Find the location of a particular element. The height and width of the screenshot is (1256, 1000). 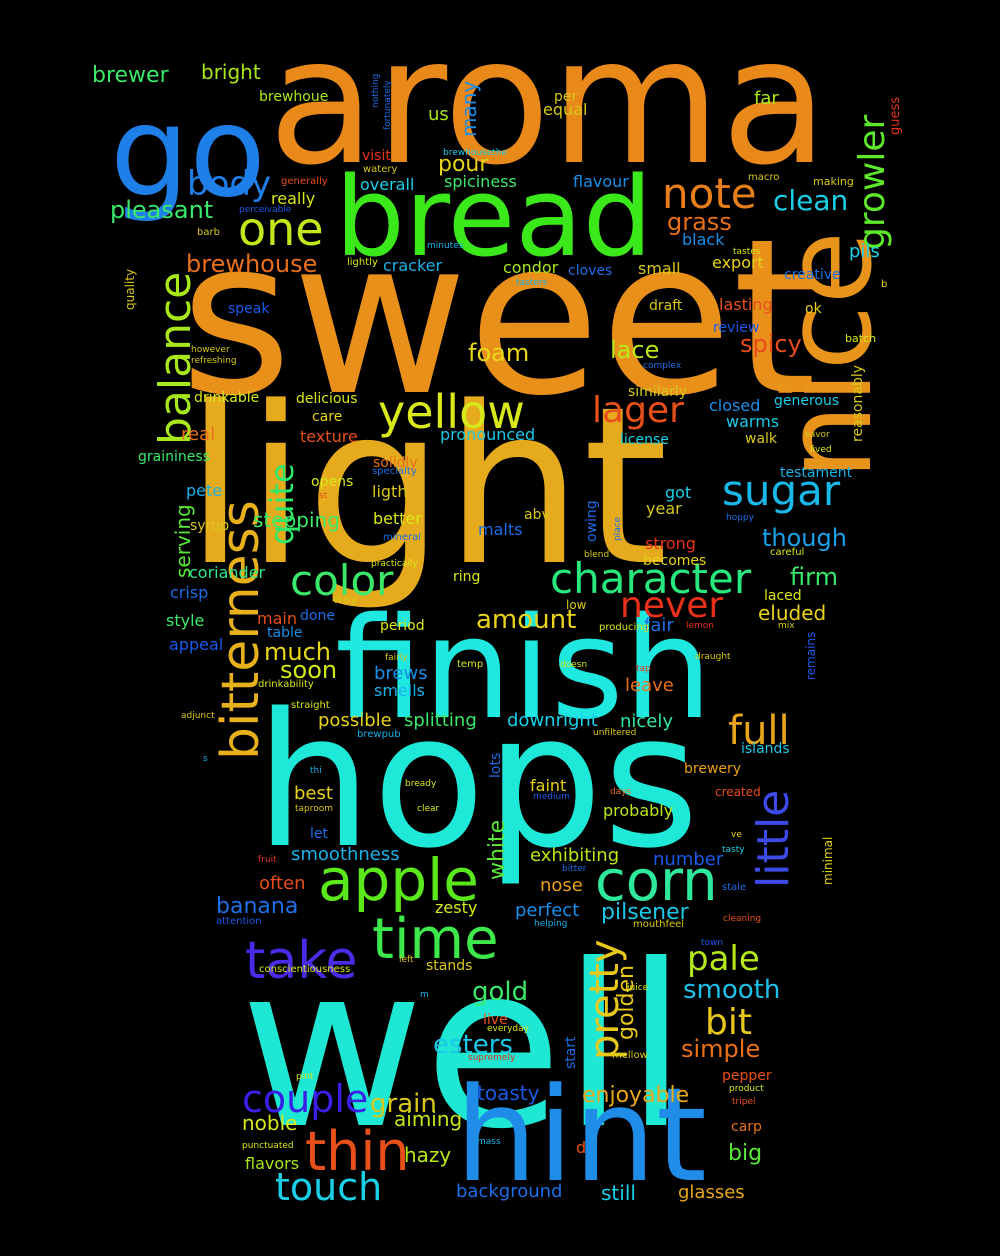

cloud-word-many: many is located at coordinates (469, 109).